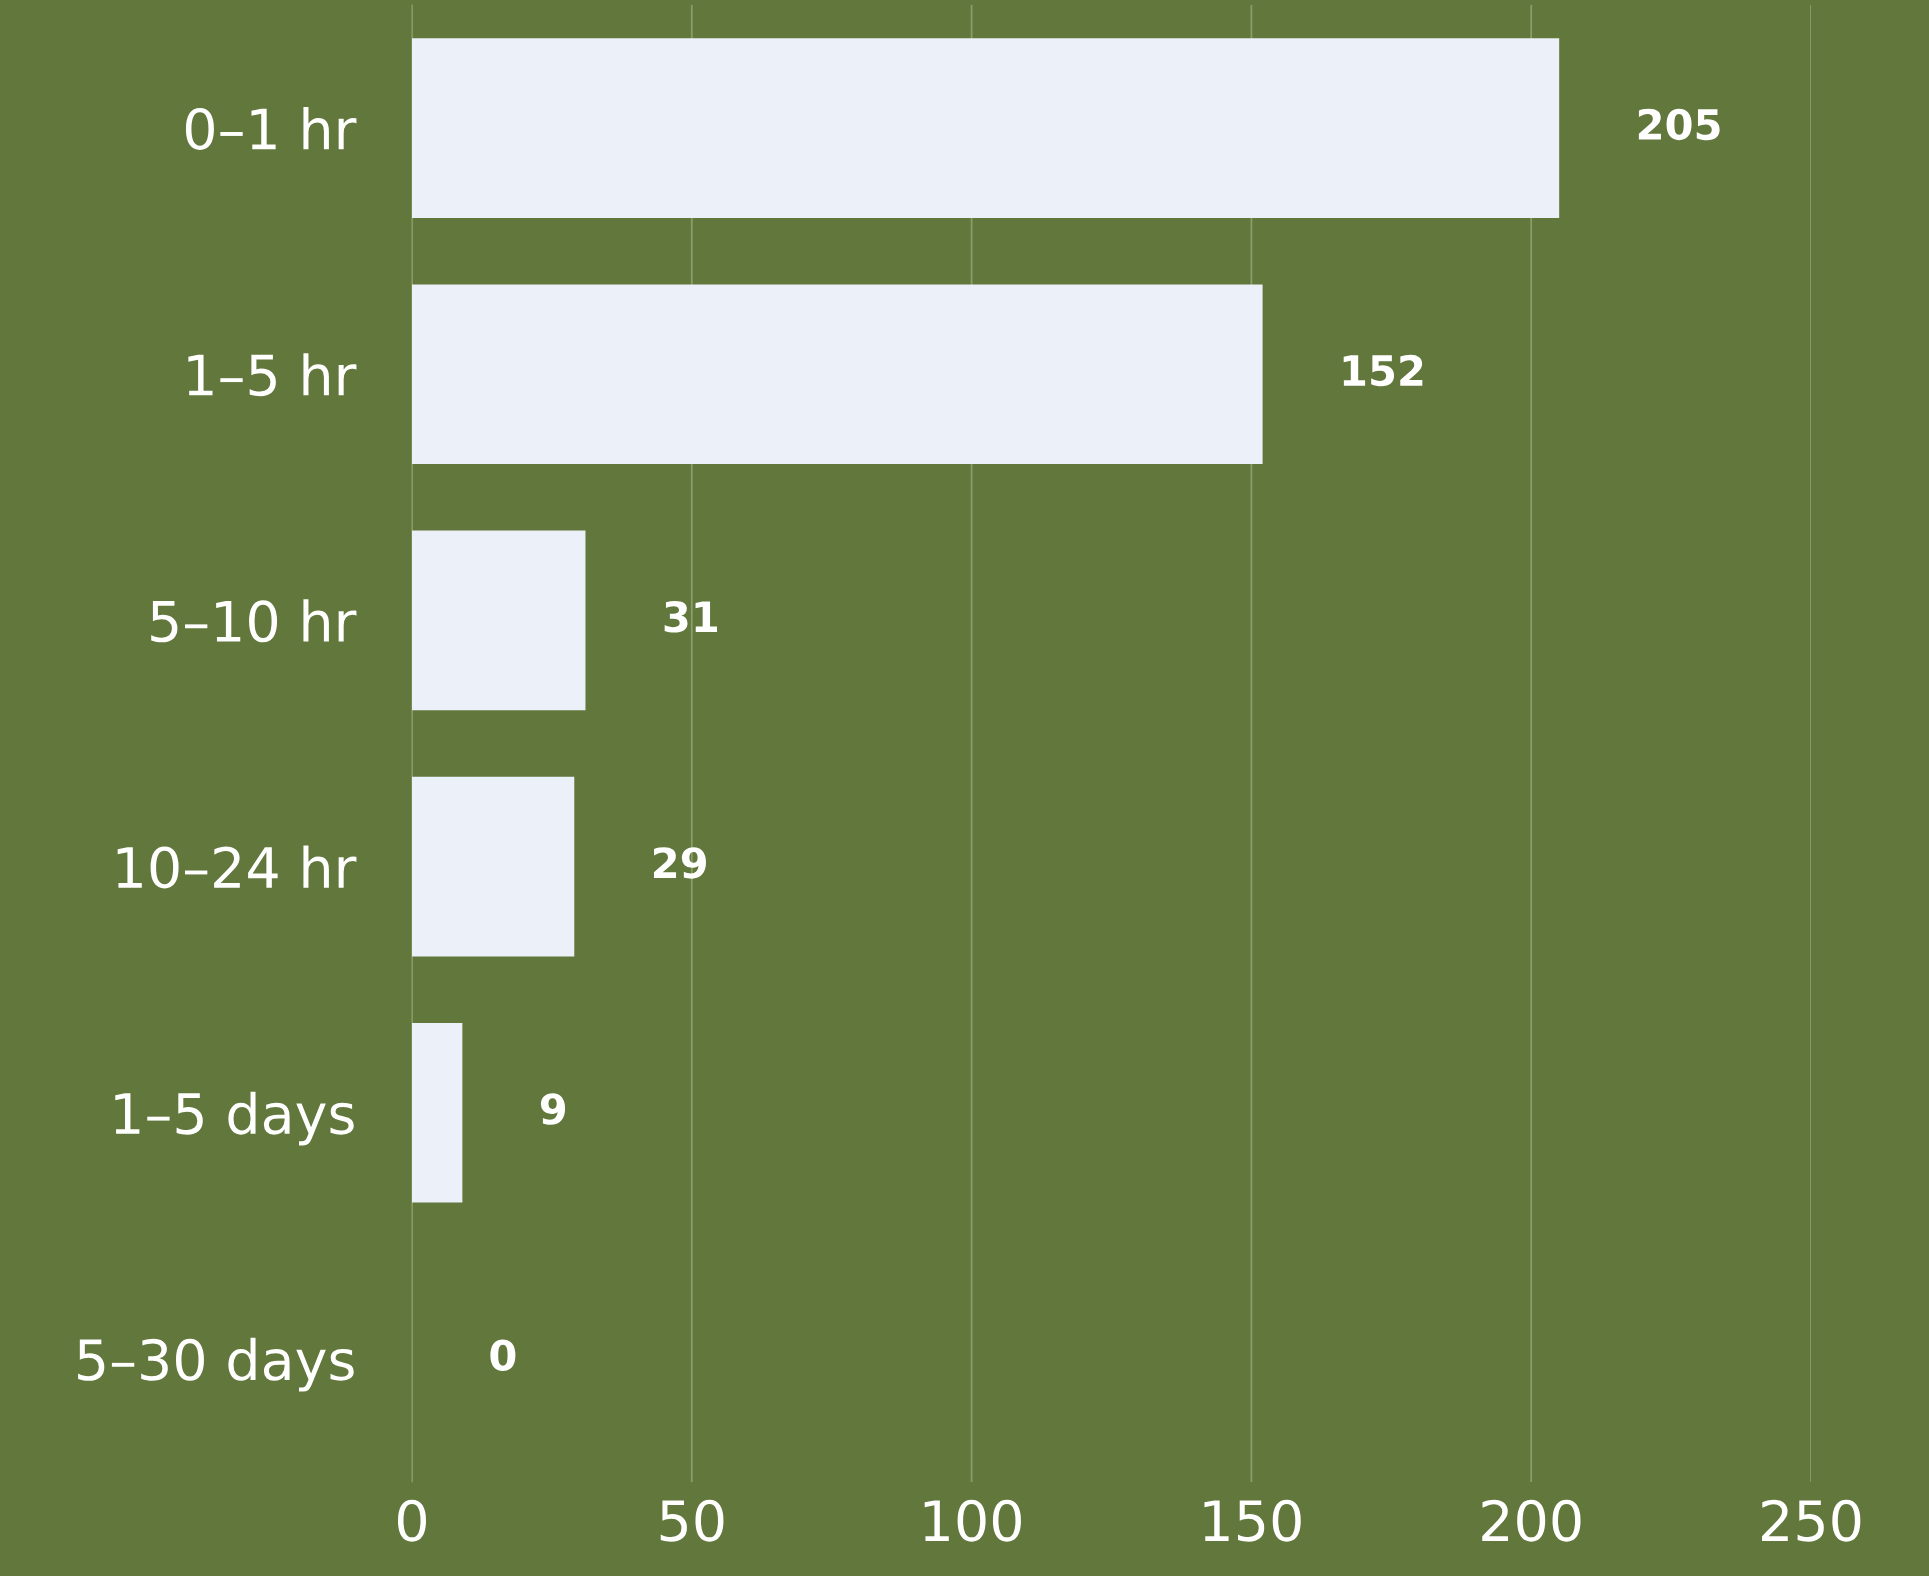  I want to click on data-label: 152, so click(1383, 370).